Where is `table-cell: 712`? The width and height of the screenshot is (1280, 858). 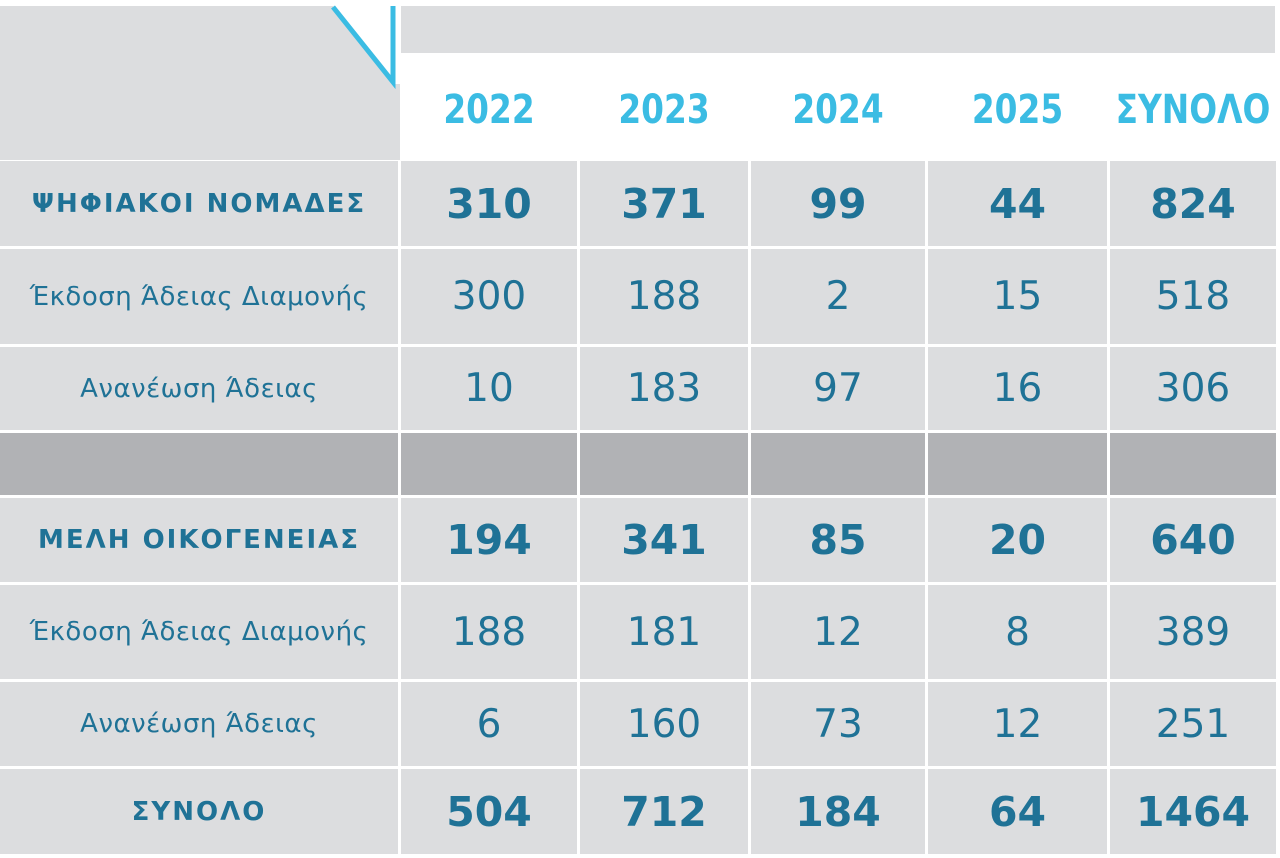 table-cell: 712 is located at coordinates (664, 811).